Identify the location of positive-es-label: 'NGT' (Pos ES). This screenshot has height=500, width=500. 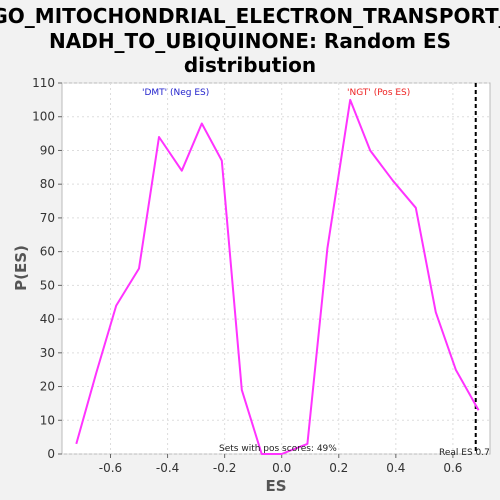
(378, 93).